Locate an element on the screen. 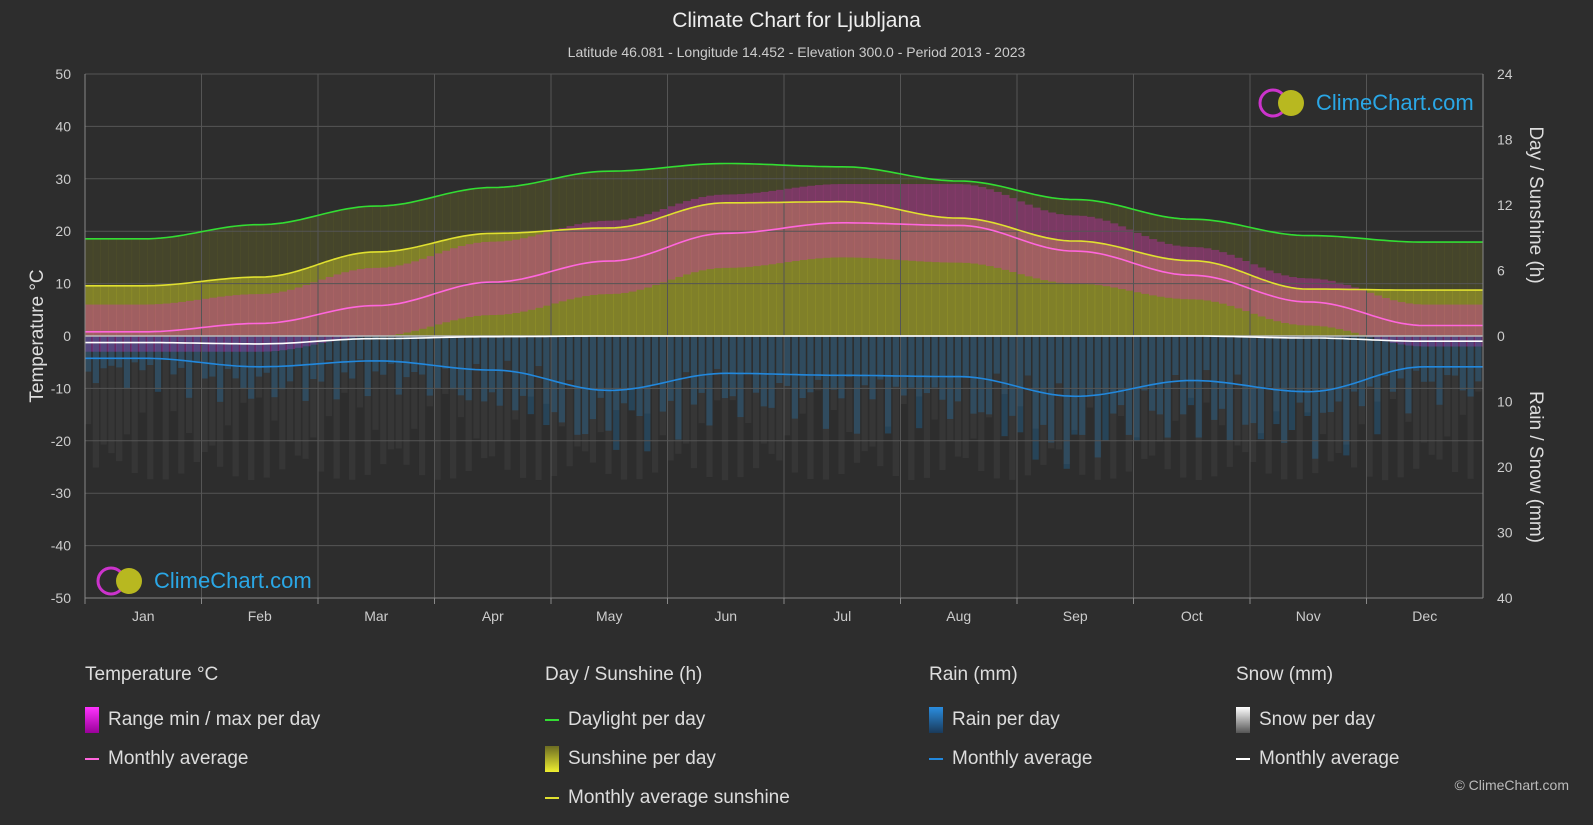 Image resolution: width=1593 pixels, height=825 pixels. y-left-tick-label: -20 is located at coordinates (61, 441).